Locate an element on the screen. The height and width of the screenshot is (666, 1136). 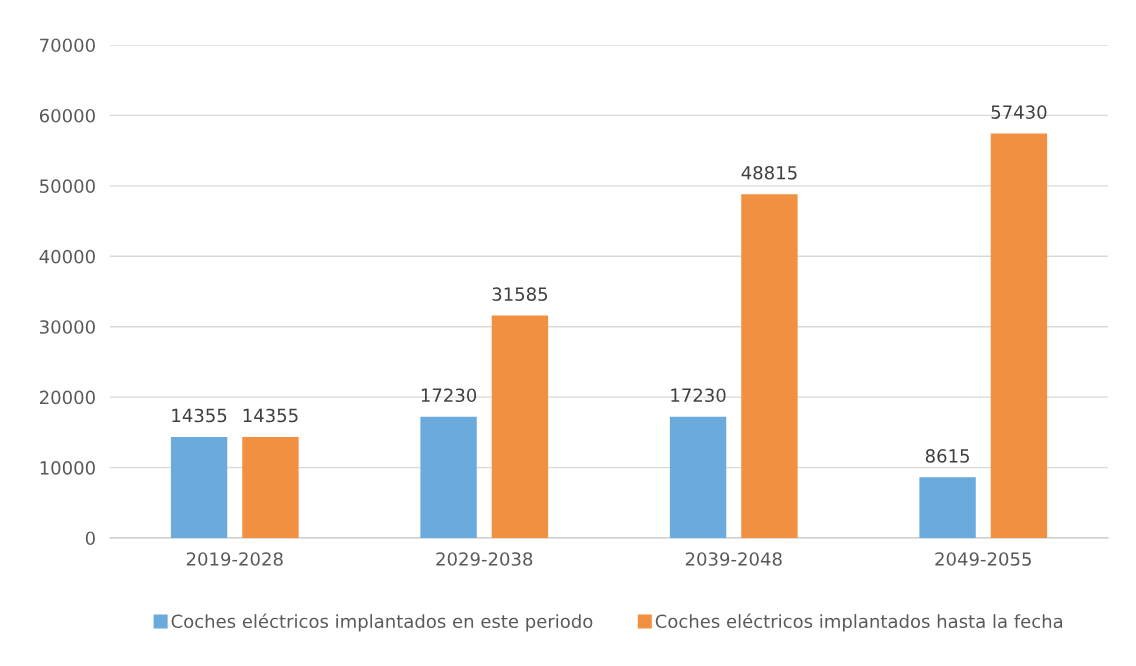
legend-label: Coches eléctricos implantados hasta la fecha is located at coordinates (859, 622).